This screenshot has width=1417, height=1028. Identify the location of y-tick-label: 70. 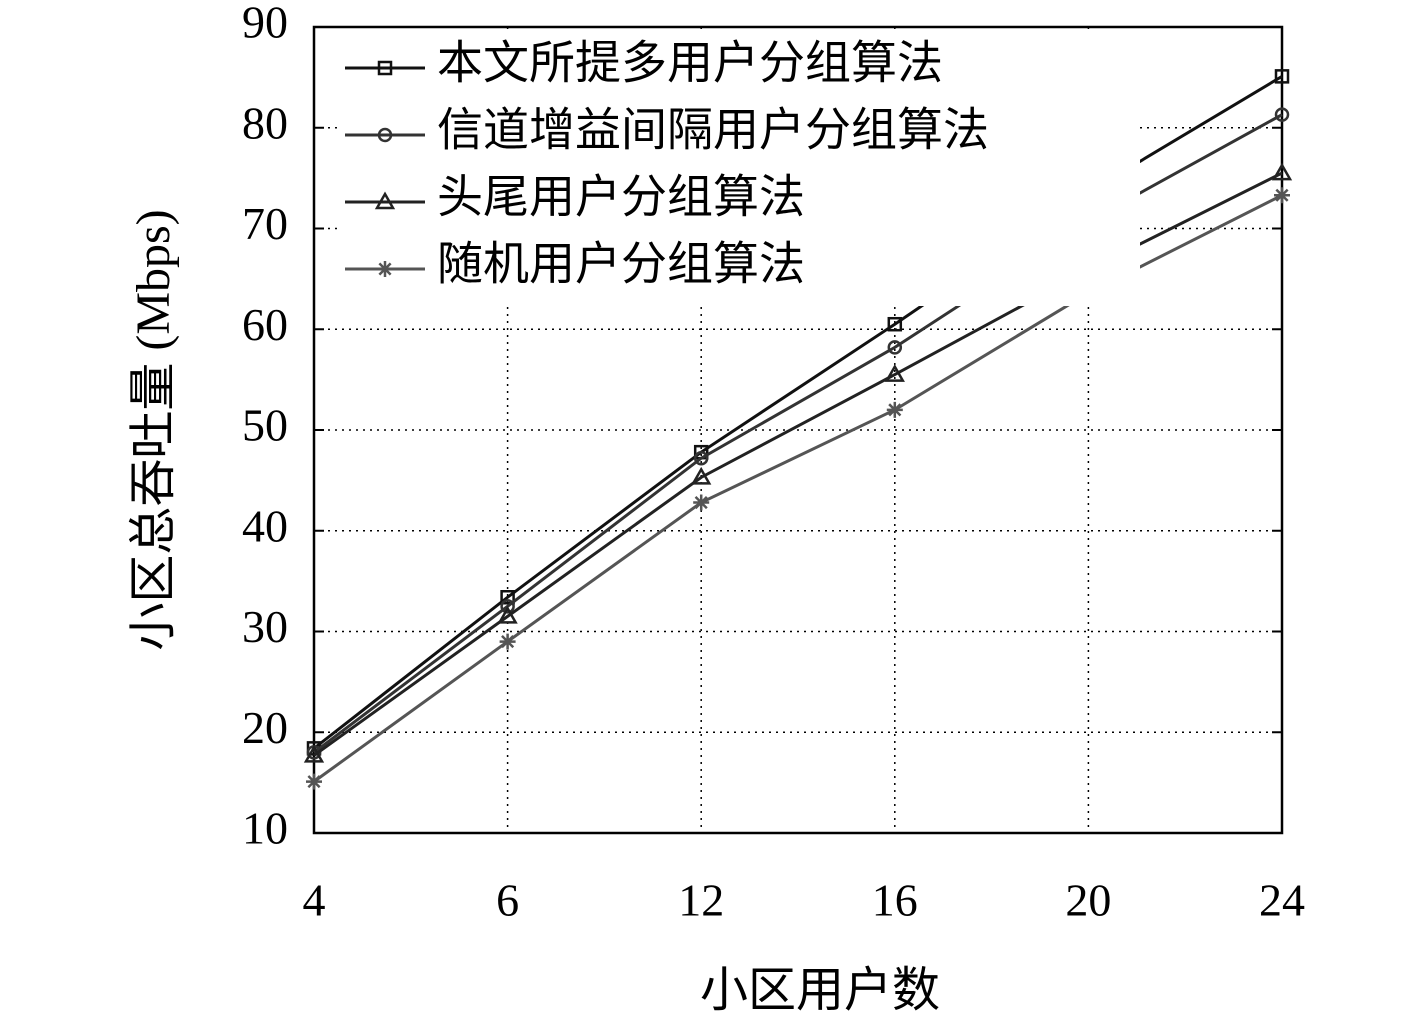
(265, 223).